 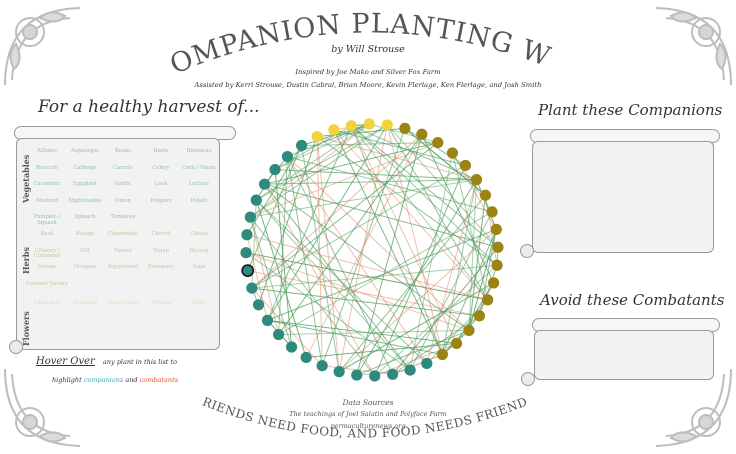 I want to click on plant-item: Peppermint, so click(x=123, y=267).